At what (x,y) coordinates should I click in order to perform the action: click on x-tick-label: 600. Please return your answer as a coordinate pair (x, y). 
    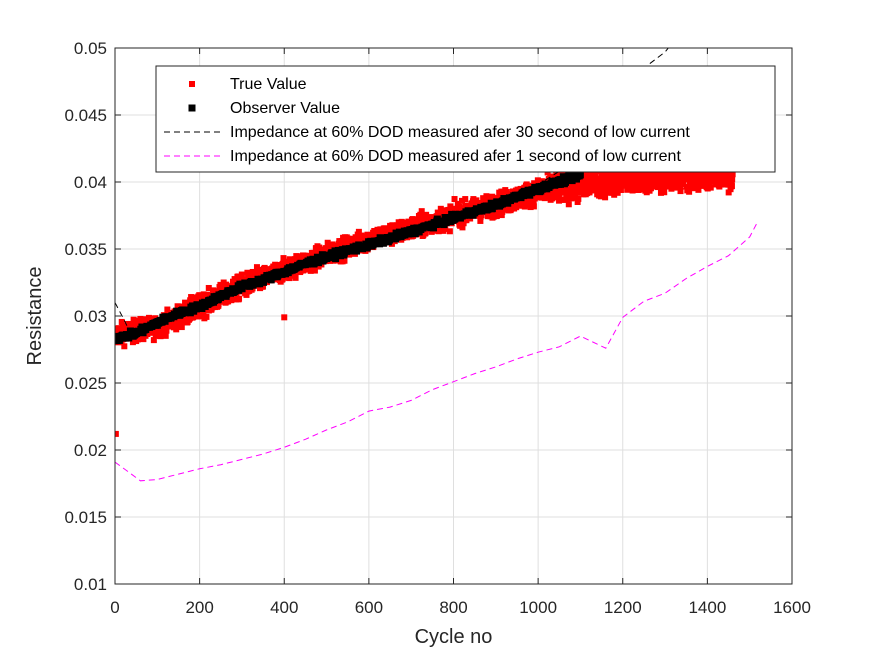
    Looking at the image, I should click on (369, 607).